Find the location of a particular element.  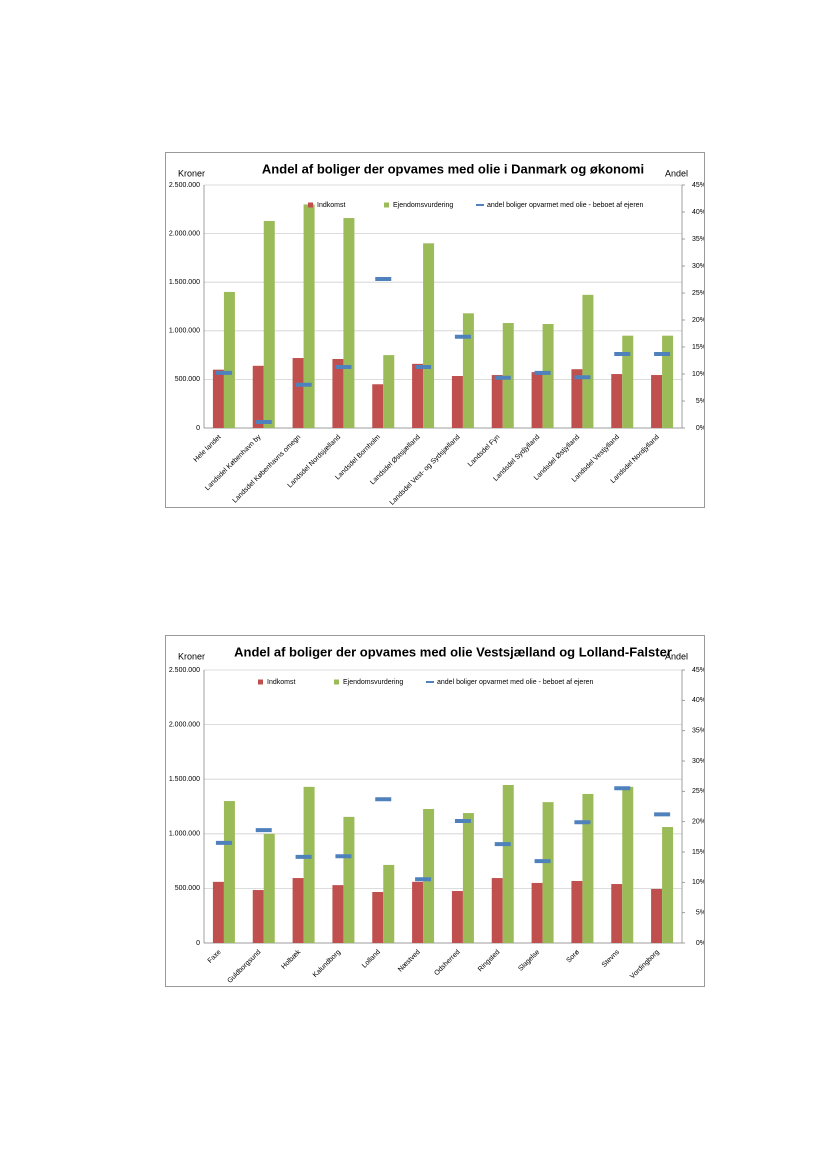

x-tick-label: Odsherred is located at coordinates (447, 963).